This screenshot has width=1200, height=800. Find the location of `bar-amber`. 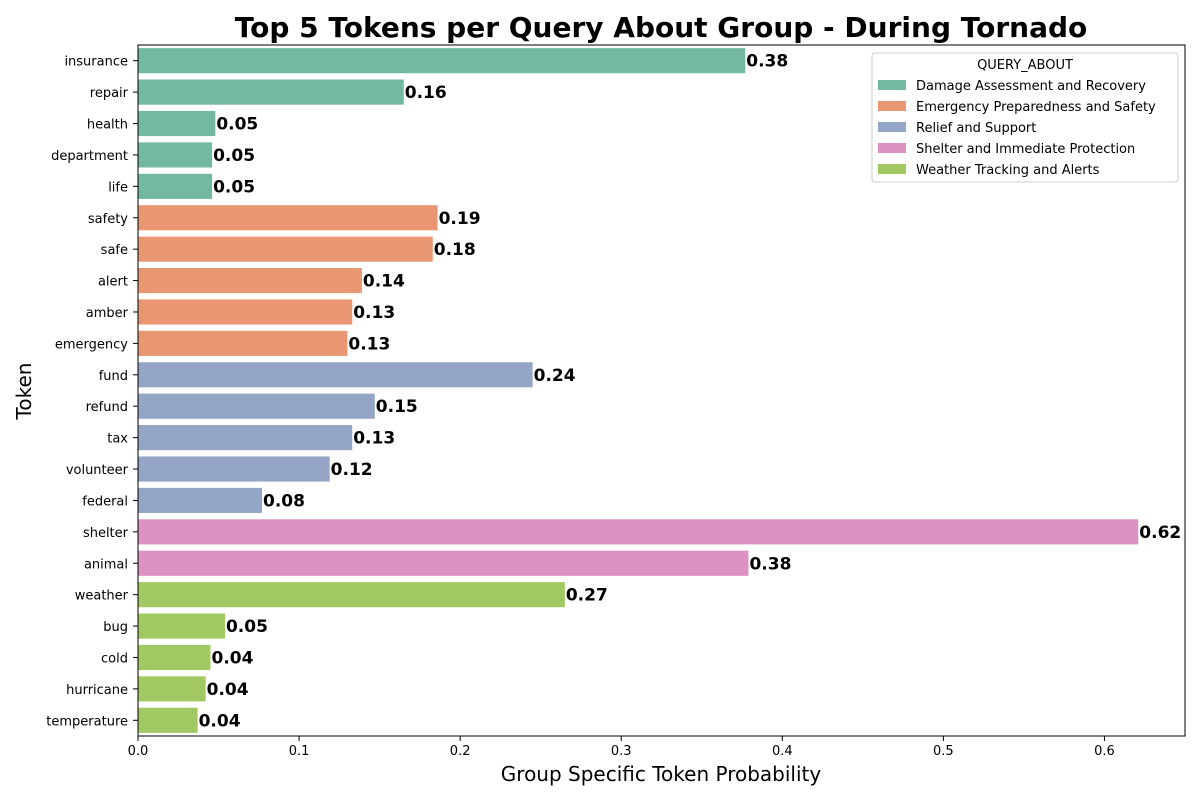

bar-amber is located at coordinates (245, 312).